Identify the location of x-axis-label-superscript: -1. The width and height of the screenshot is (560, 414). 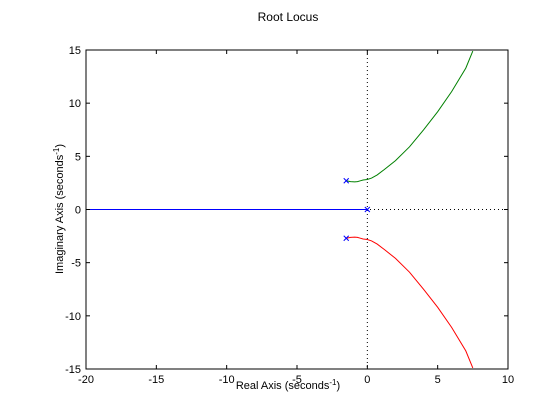
(333, 382).